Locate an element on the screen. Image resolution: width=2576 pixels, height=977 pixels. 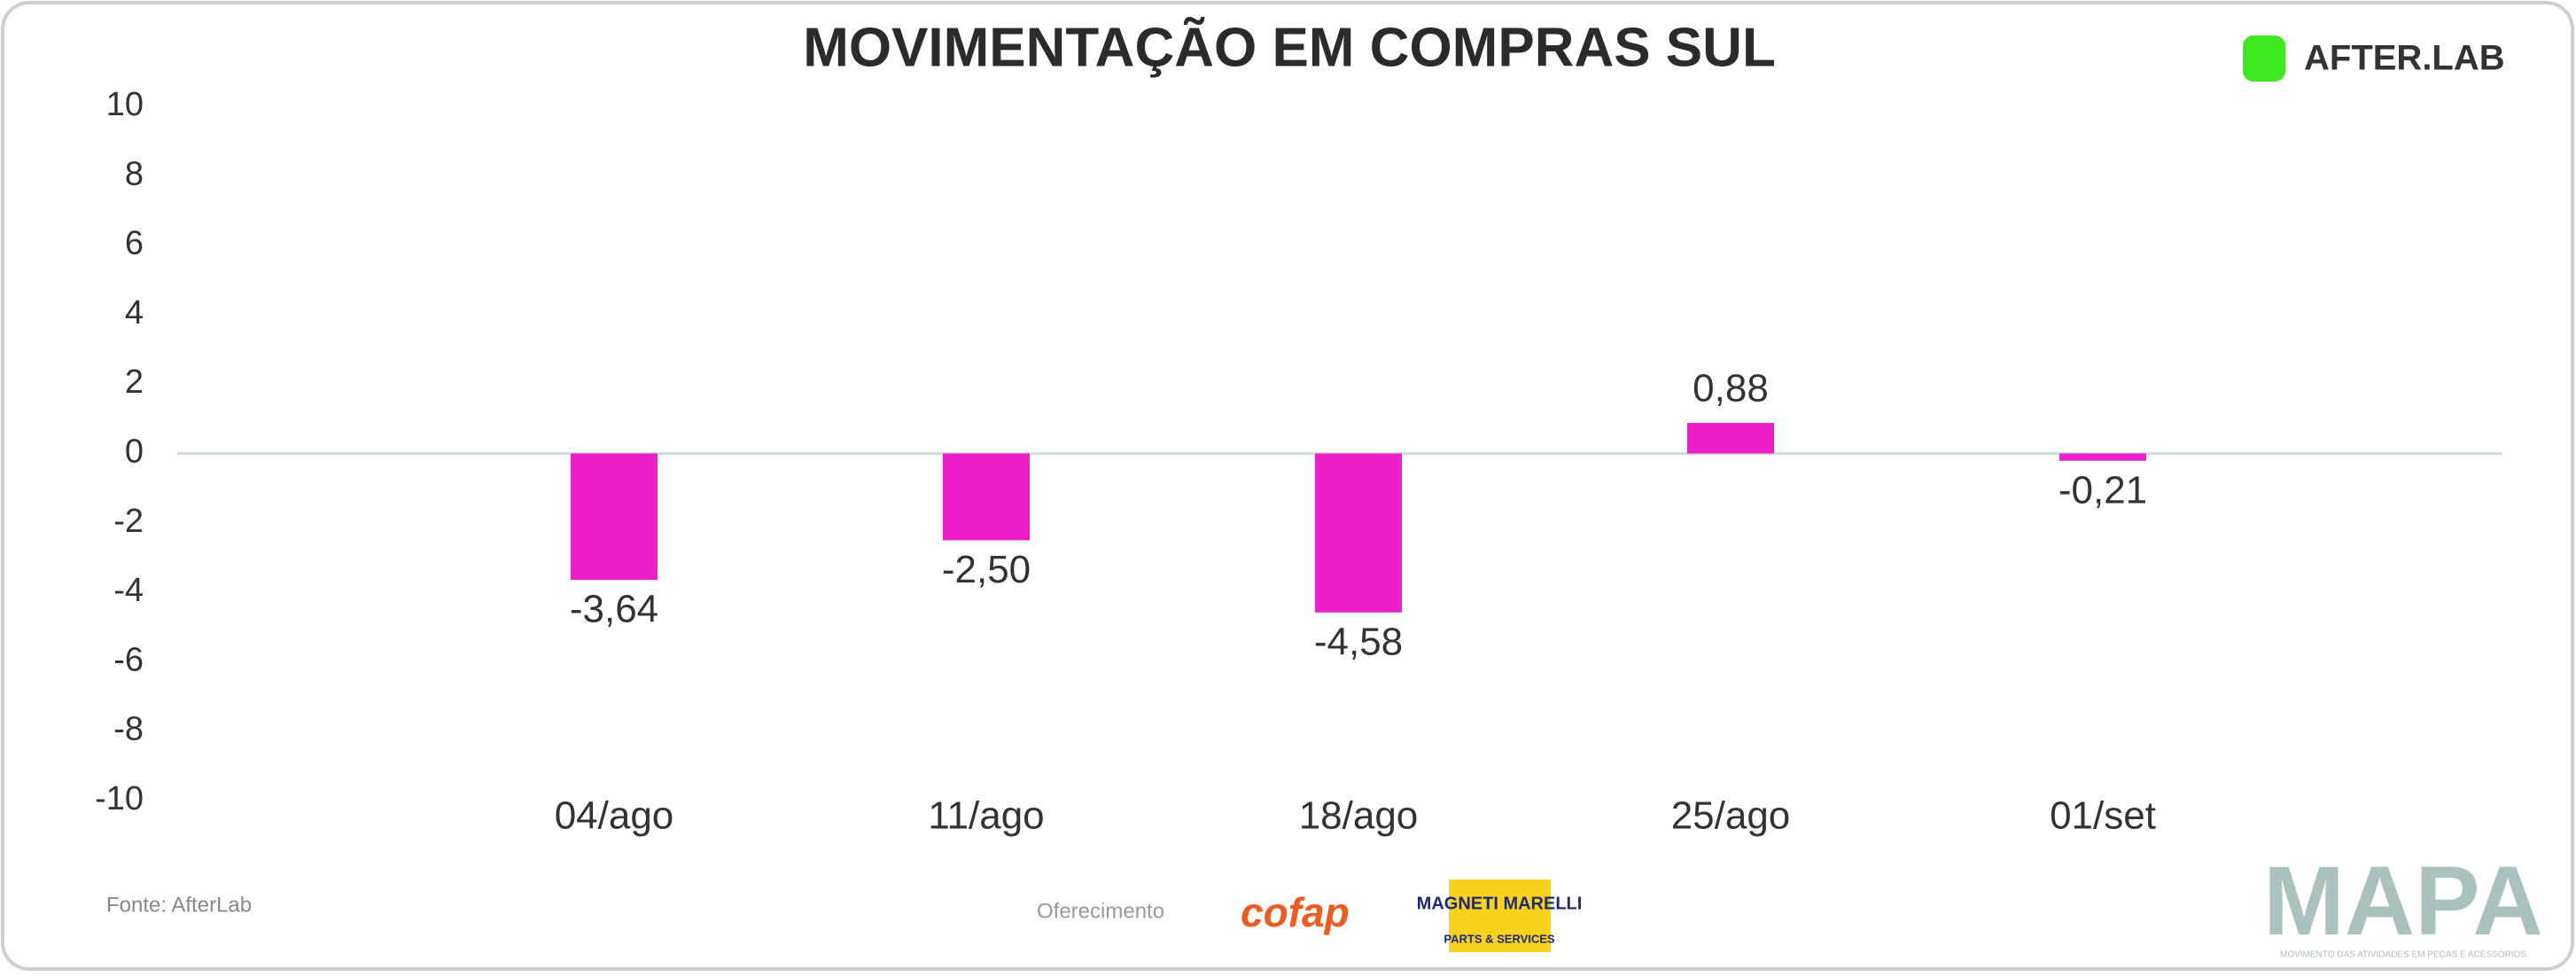
x-tick-label: 18/ago is located at coordinates (1359, 816).